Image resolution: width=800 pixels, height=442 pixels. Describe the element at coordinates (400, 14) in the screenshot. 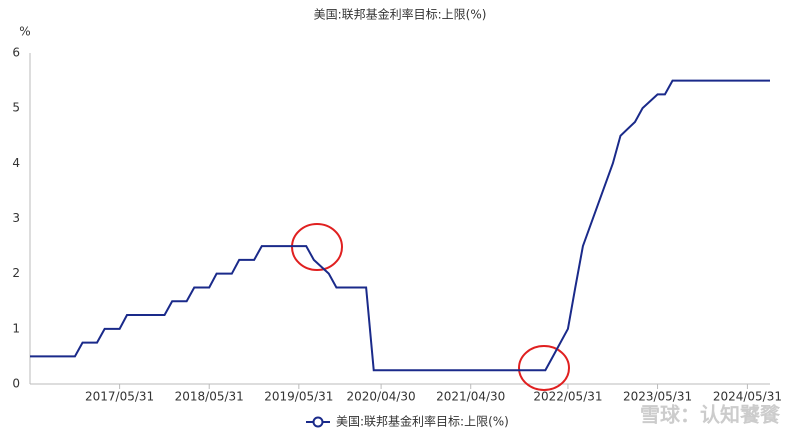

I see `chart-title: 美国:联邦基金利率目标:上限(%)` at that location.